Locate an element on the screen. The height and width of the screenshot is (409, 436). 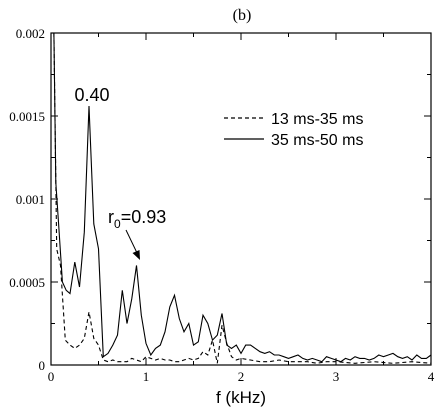
x-axis-label: f (kHz) is located at coordinates (241, 397).